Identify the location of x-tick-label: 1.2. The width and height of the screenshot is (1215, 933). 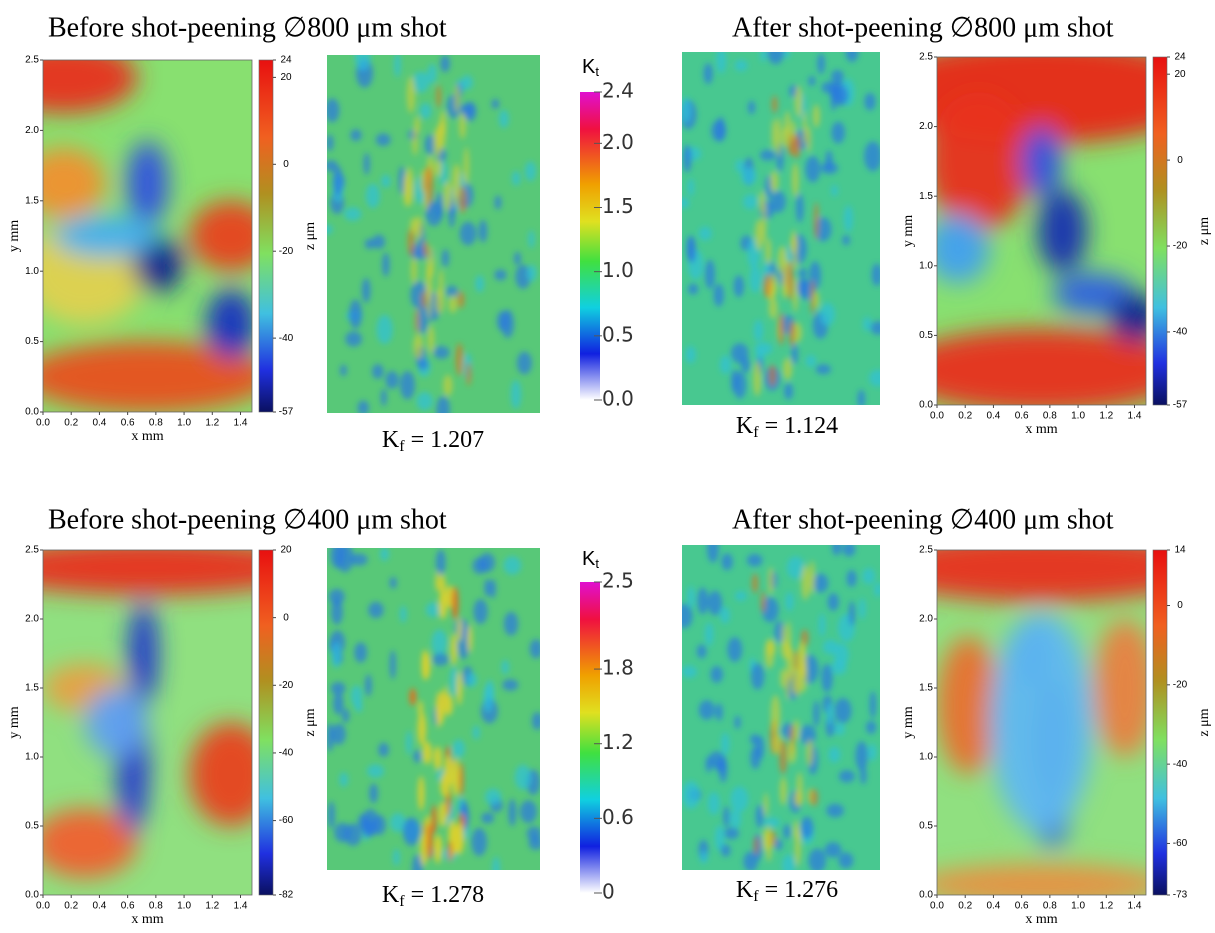
(212, 906).